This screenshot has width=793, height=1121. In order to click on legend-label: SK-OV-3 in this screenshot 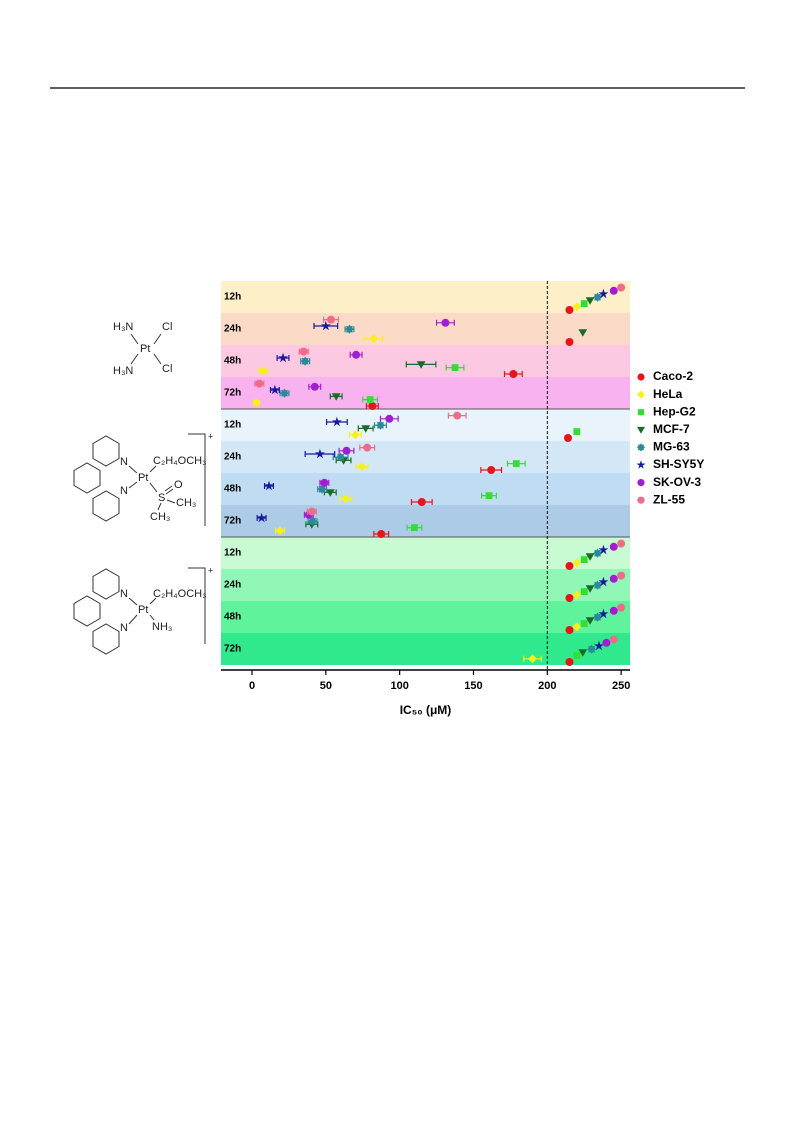, I will do `click(677, 482)`.